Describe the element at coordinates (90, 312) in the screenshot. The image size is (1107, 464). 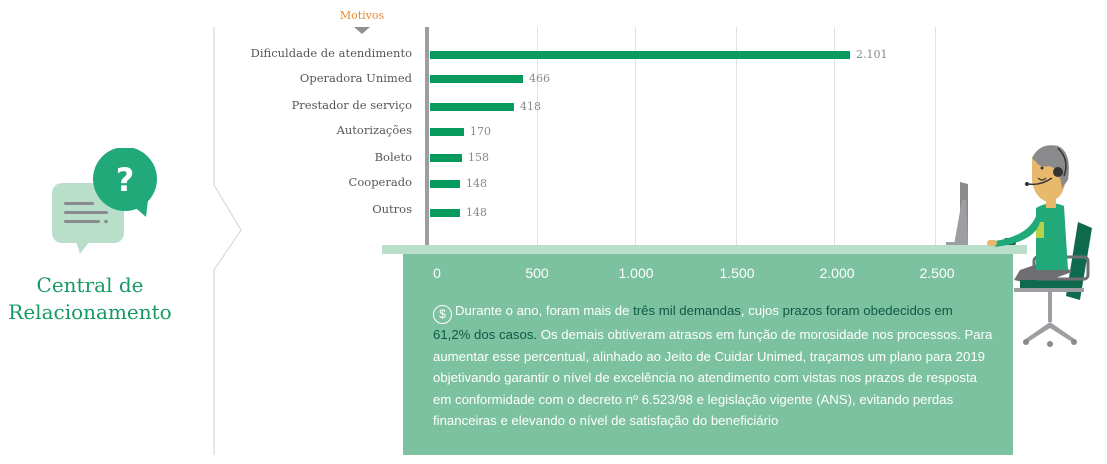
I see `section-title-line2: Relacionamento` at that location.